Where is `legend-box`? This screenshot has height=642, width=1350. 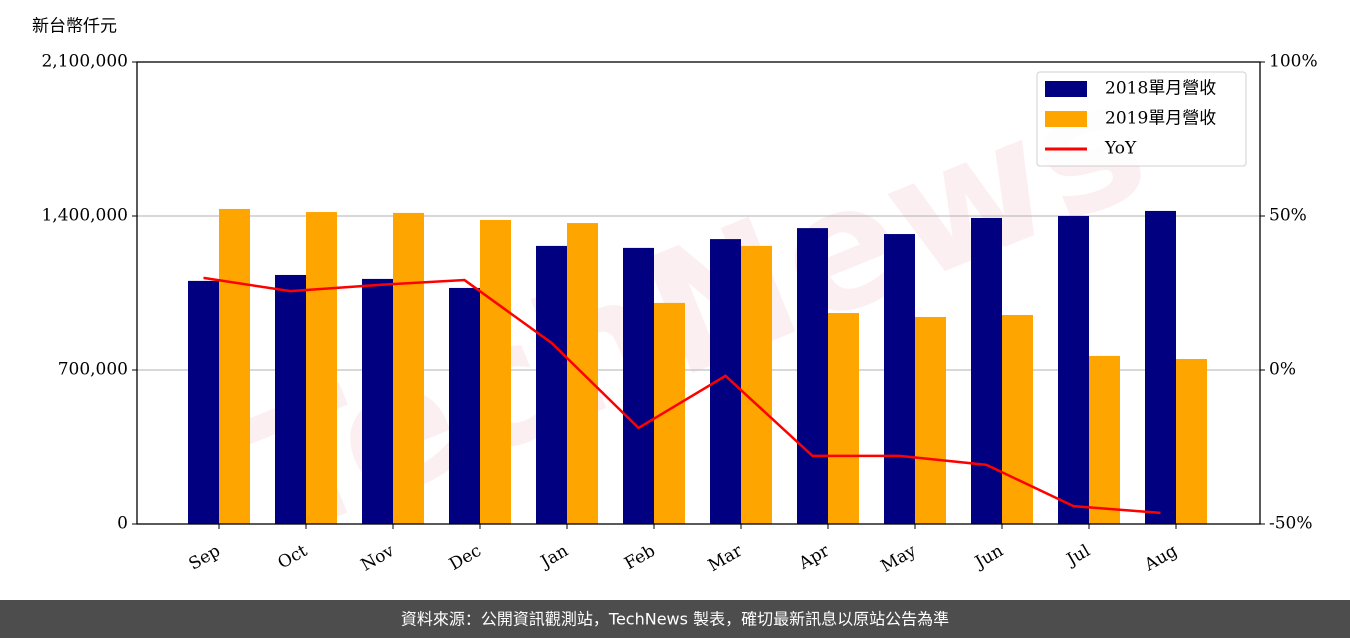
legend-box is located at coordinates (1141, 119).